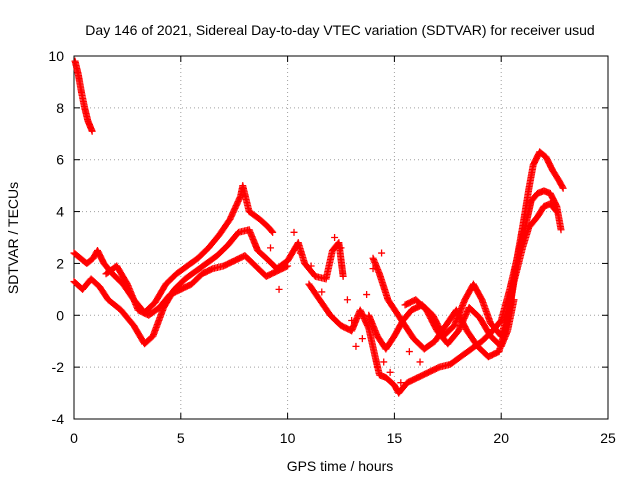 The width and height of the screenshot is (640, 480). What do you see at coordinates (60, 263) in the screenshot?
I see `y-tick-label: 2` at bounding box center [60, 263].